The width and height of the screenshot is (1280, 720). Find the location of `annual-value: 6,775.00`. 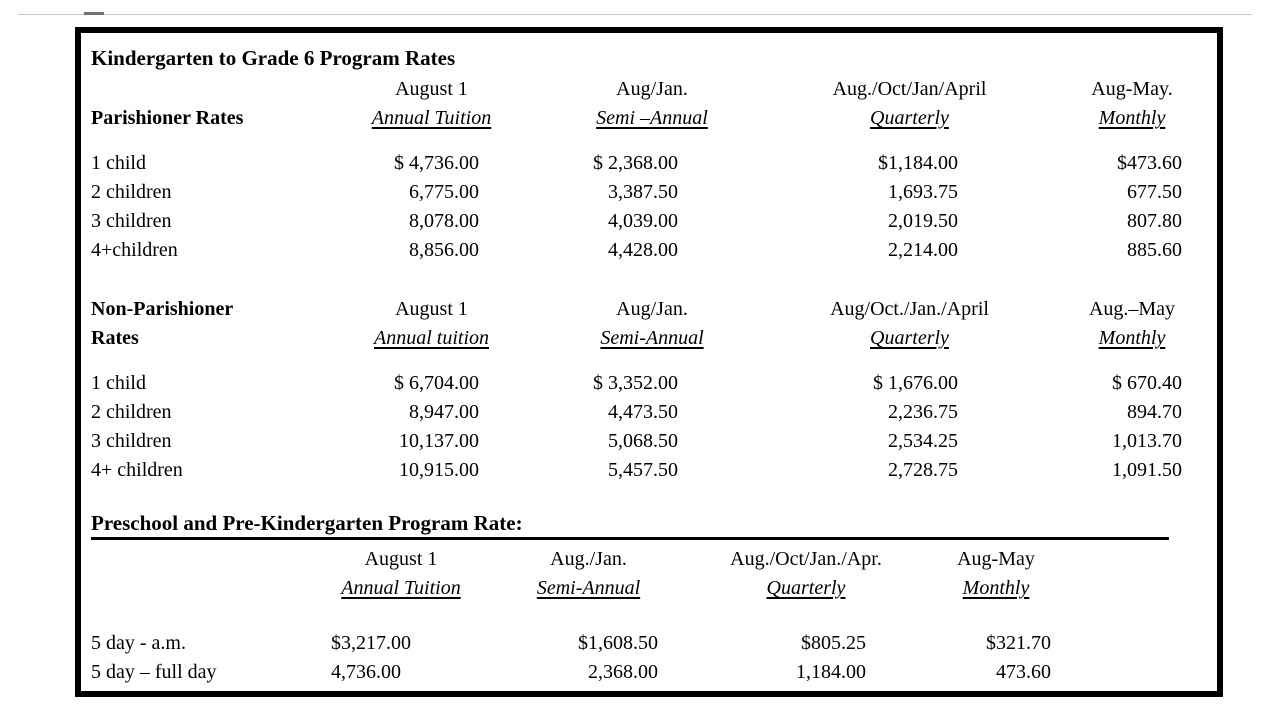

annual-value: 6,775.00 is located at coordinates (444, 192).